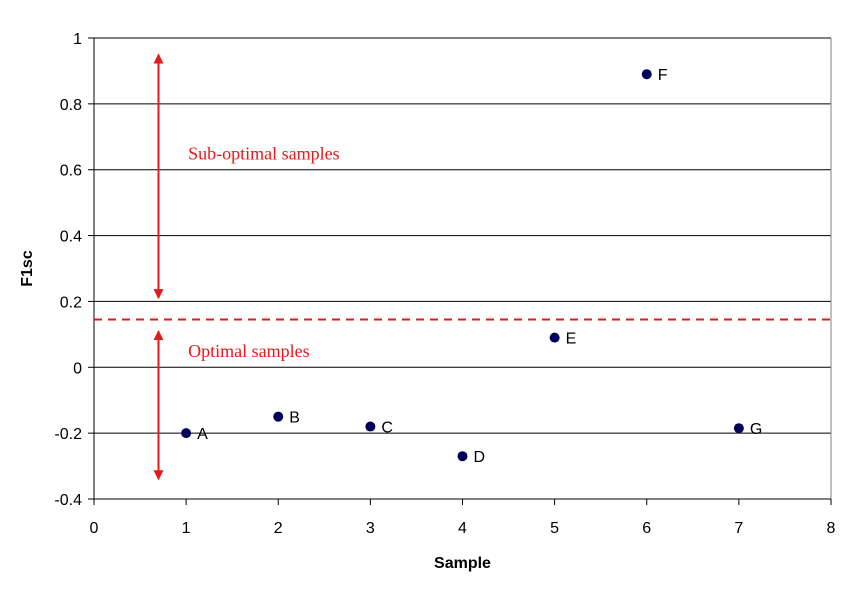 Image resolution: width=860 pixels, height=589 pixels. What do you see at coordinates (278, 528) in the screenshot?
I see `x-tick-label: 2` at bounding box center [278, 528].